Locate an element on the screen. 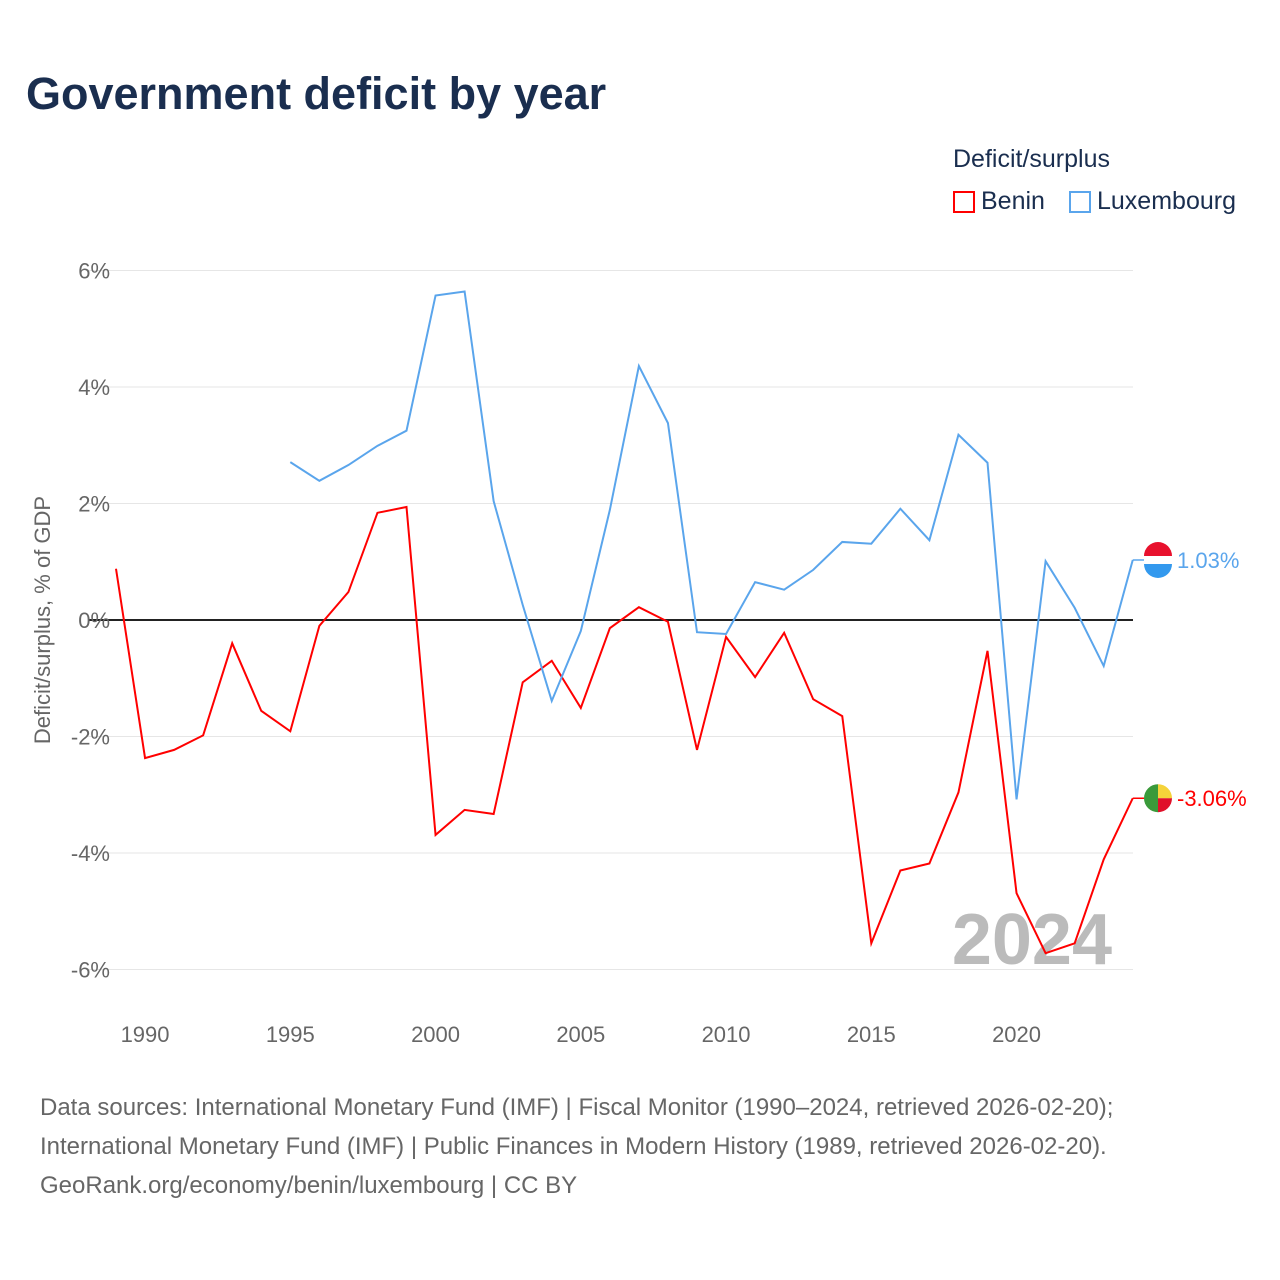 Image resolution: width=1280 pixels, height=1280 pixels. y-tick-label: -6% is located at coordinates (90, 970).